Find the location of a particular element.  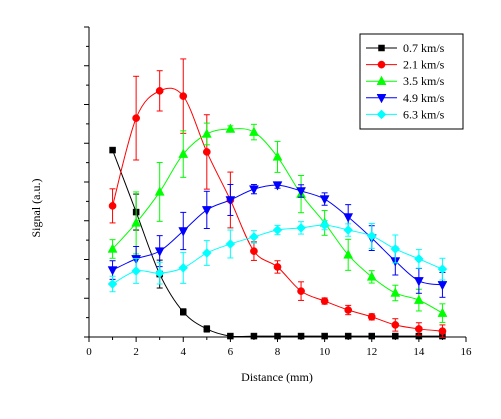

legend-item: 3.5 km/s is located at coordinates (405, 81).